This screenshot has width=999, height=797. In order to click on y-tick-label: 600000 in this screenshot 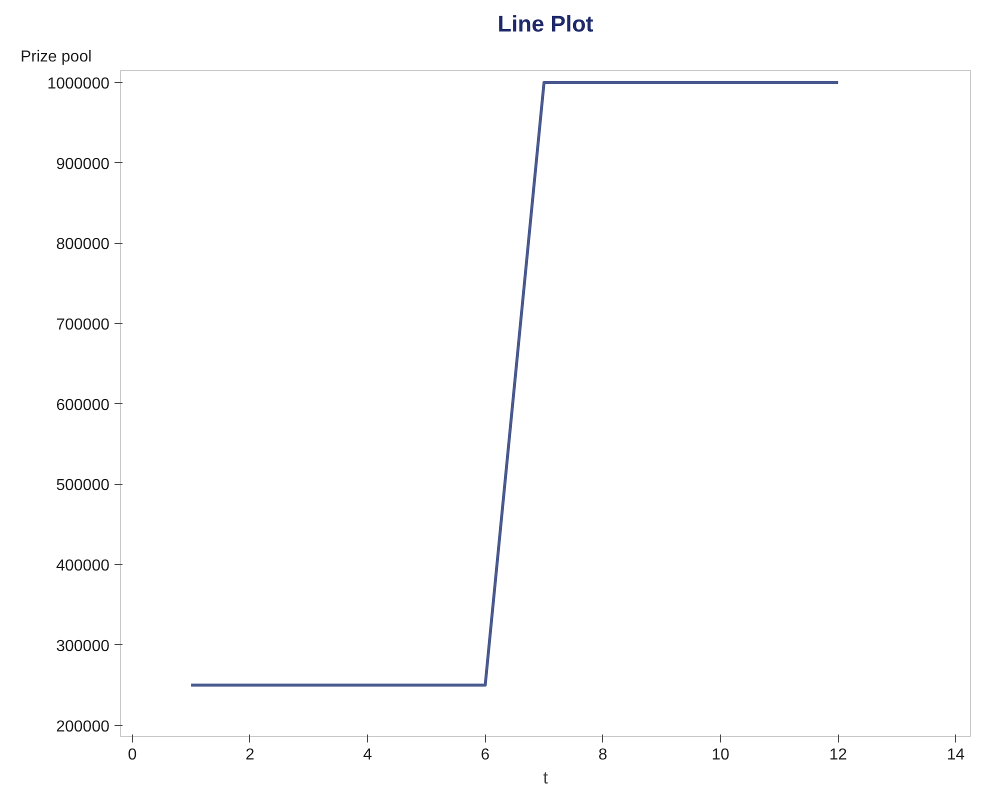, I will do `click(83, 405)`.